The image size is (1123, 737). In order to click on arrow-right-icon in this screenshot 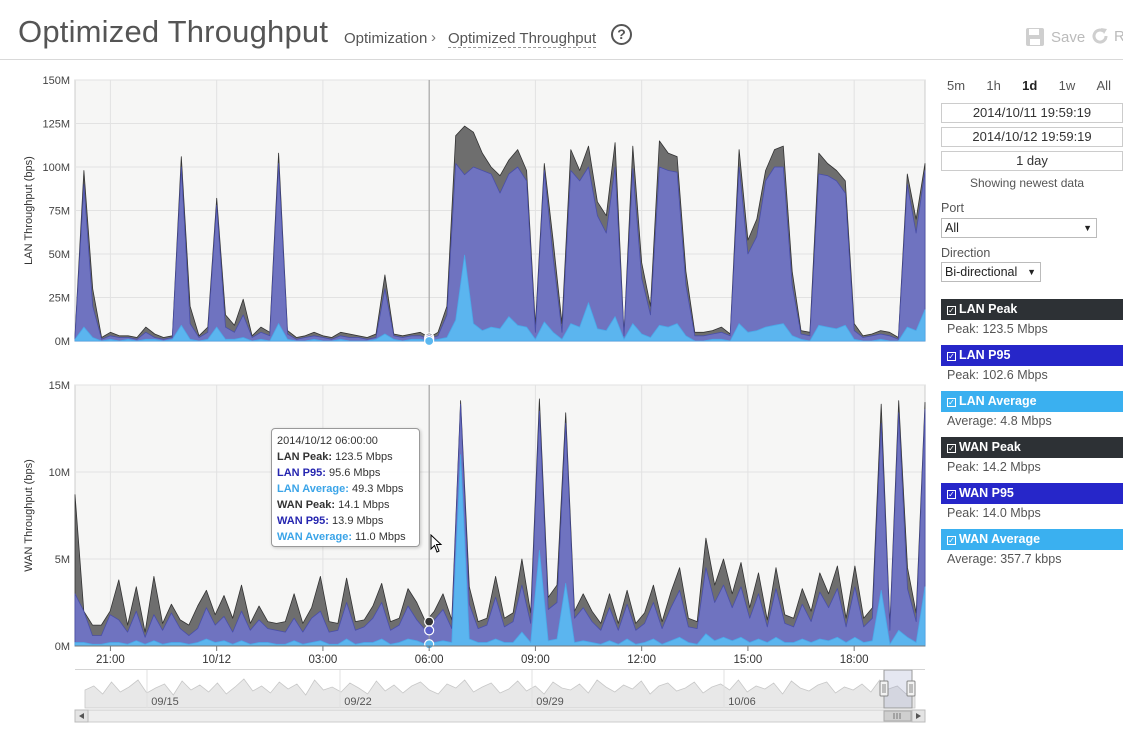, I will do `click(918, 716)`.